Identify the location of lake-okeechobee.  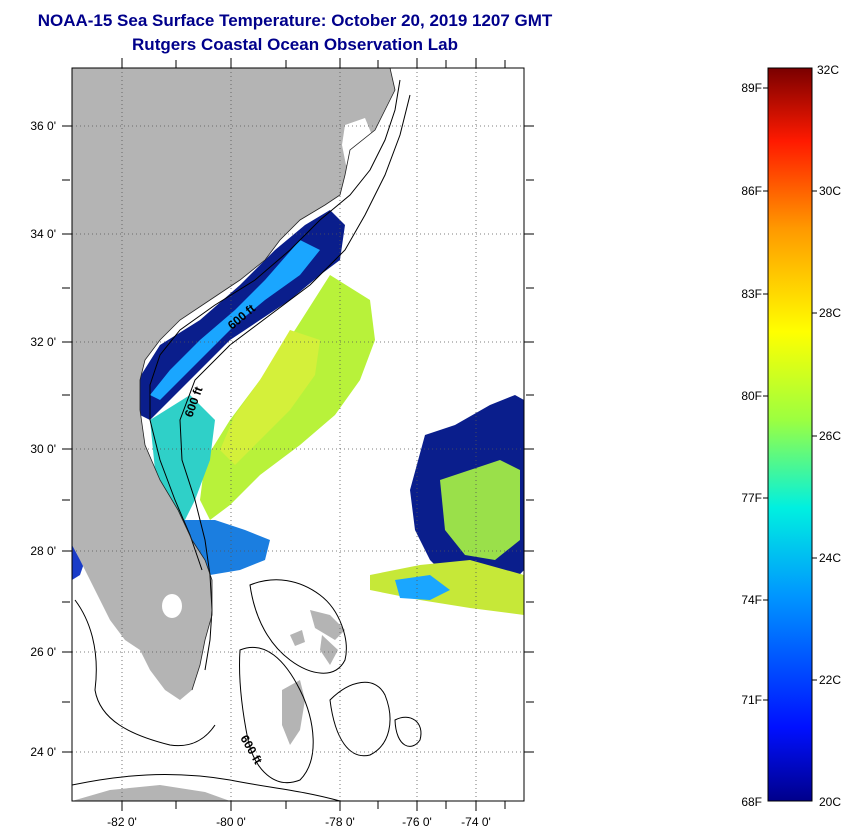
(172, 606).